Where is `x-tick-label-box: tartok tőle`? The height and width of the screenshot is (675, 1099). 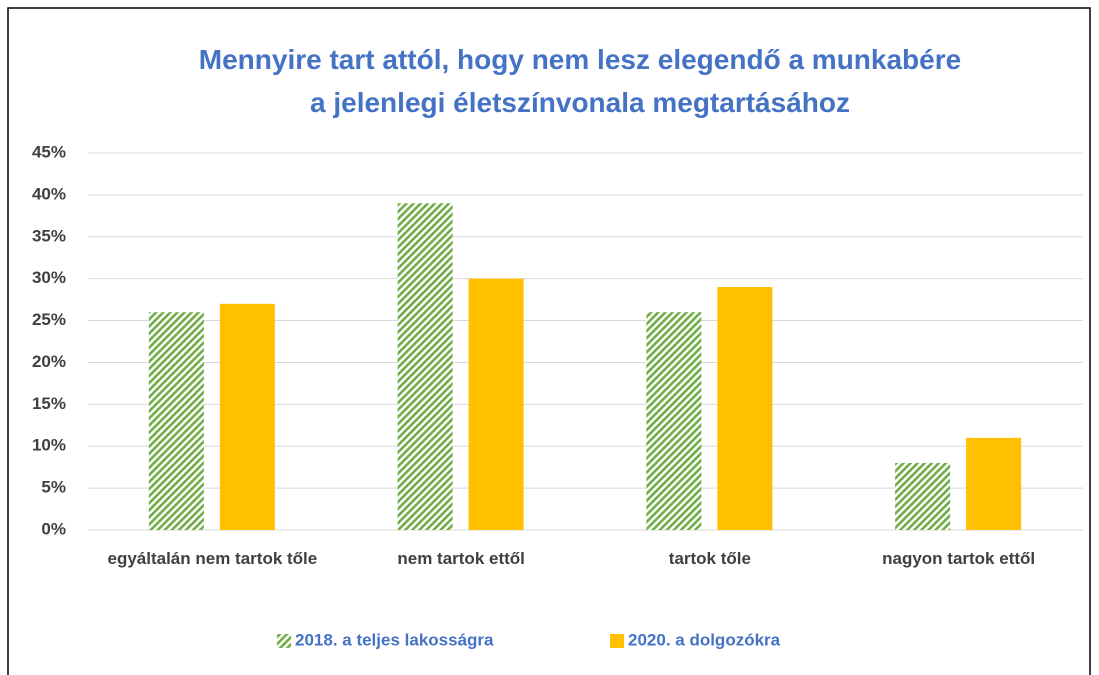 x-tick-label-box: tartok tőle is located at coordinates (709, 558).